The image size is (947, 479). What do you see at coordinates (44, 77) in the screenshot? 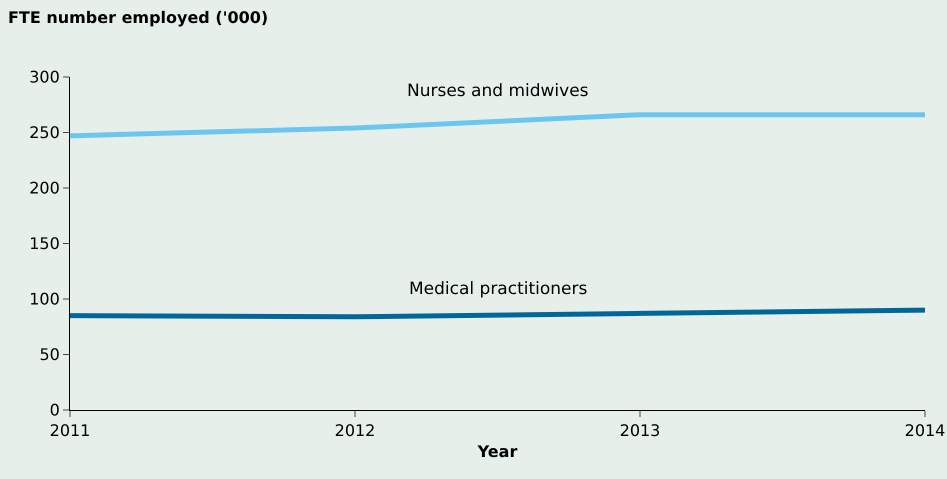
I see `y-tick-label: 300` at bounding box center [44, 77].